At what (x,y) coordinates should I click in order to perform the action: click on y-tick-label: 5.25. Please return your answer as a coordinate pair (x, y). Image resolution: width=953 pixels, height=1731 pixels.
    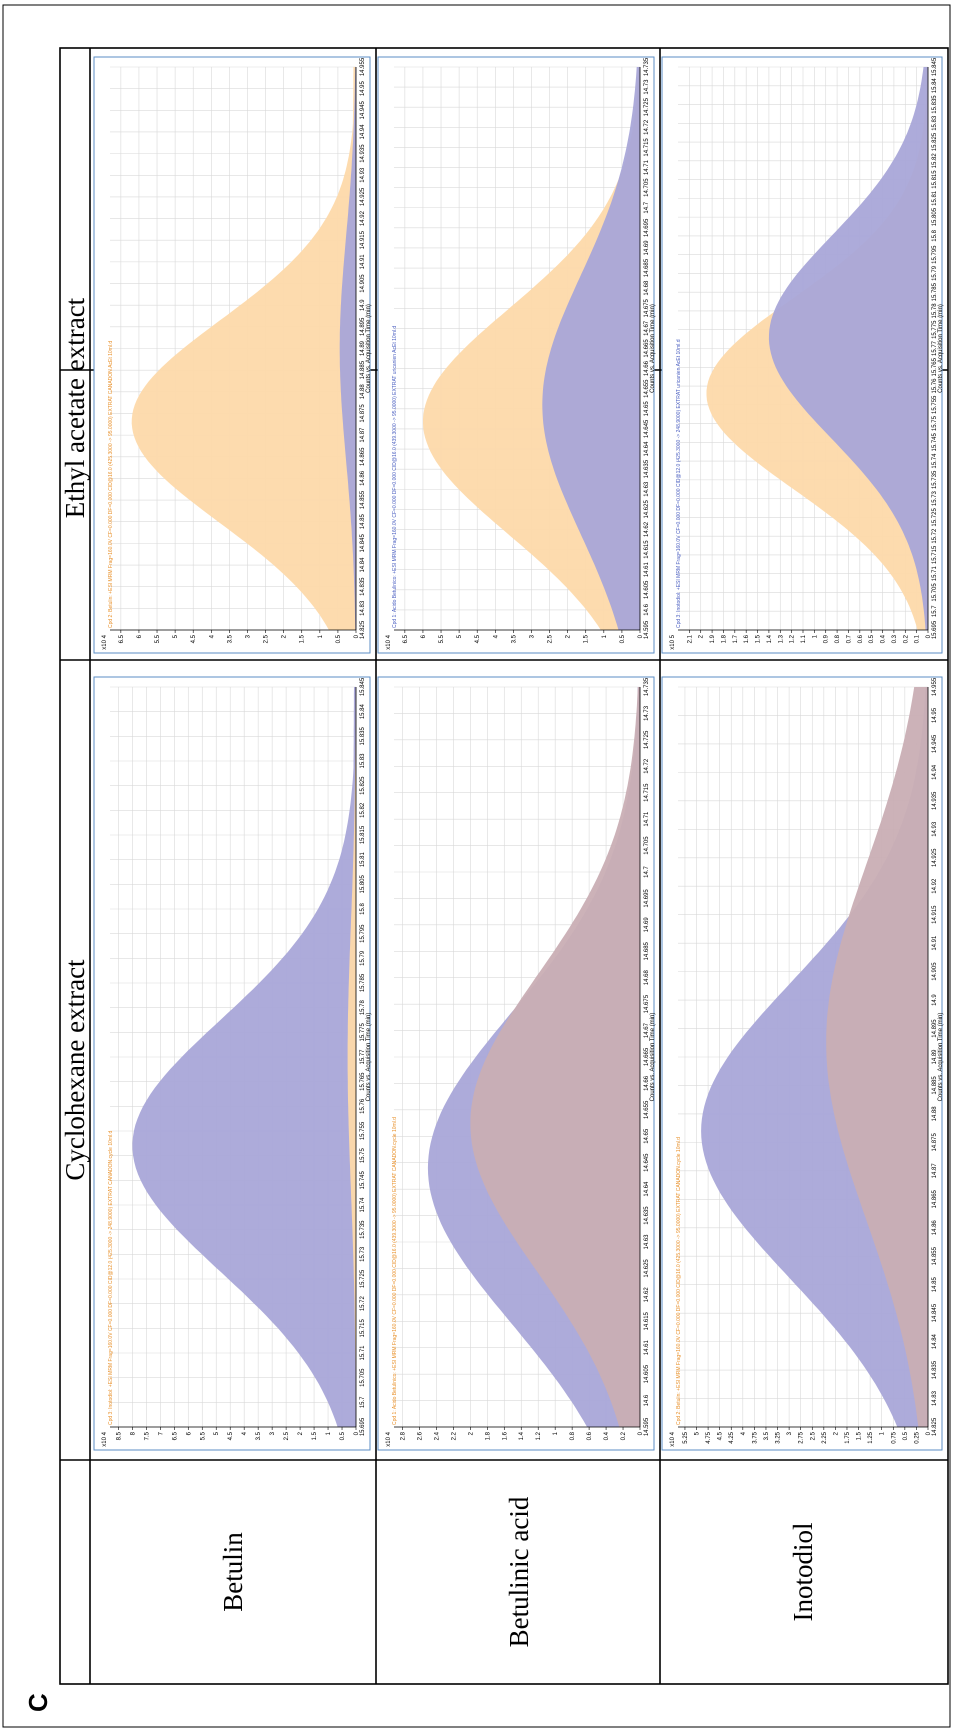
    Looking at the image, I should click on (686, 1437).